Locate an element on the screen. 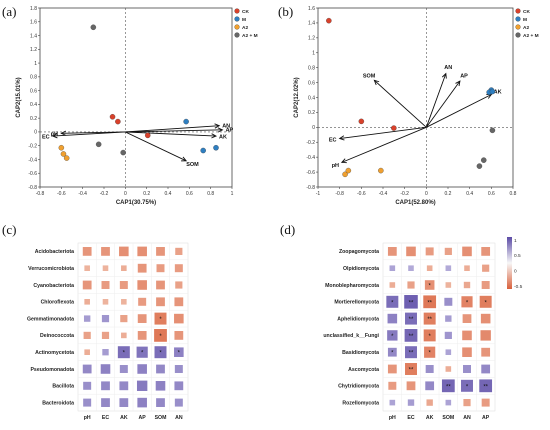  y-tick-label: 0.6 is located at coordinates (33, 91).